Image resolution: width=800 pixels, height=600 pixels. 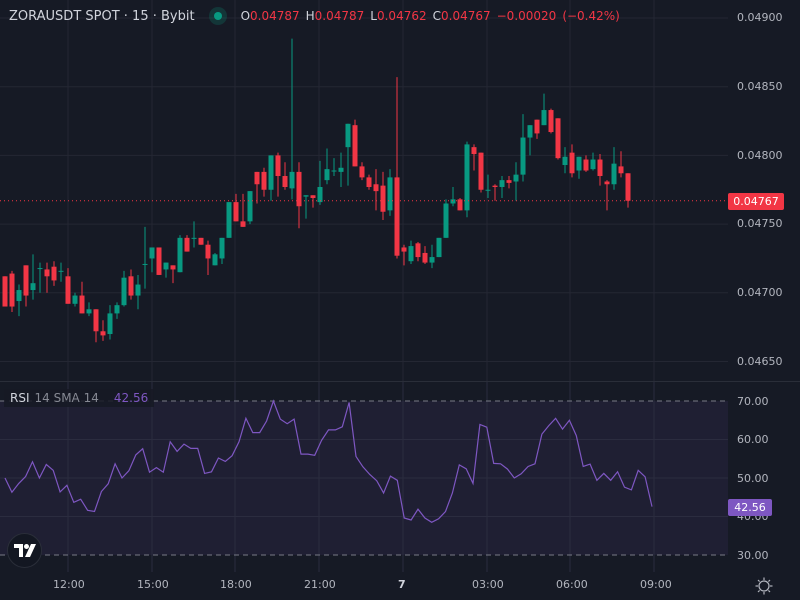 What do you see at coordinates (153, 584) in the screenshot?
I see `time-axis-label: 15:00` at bounding box center [153, 584].